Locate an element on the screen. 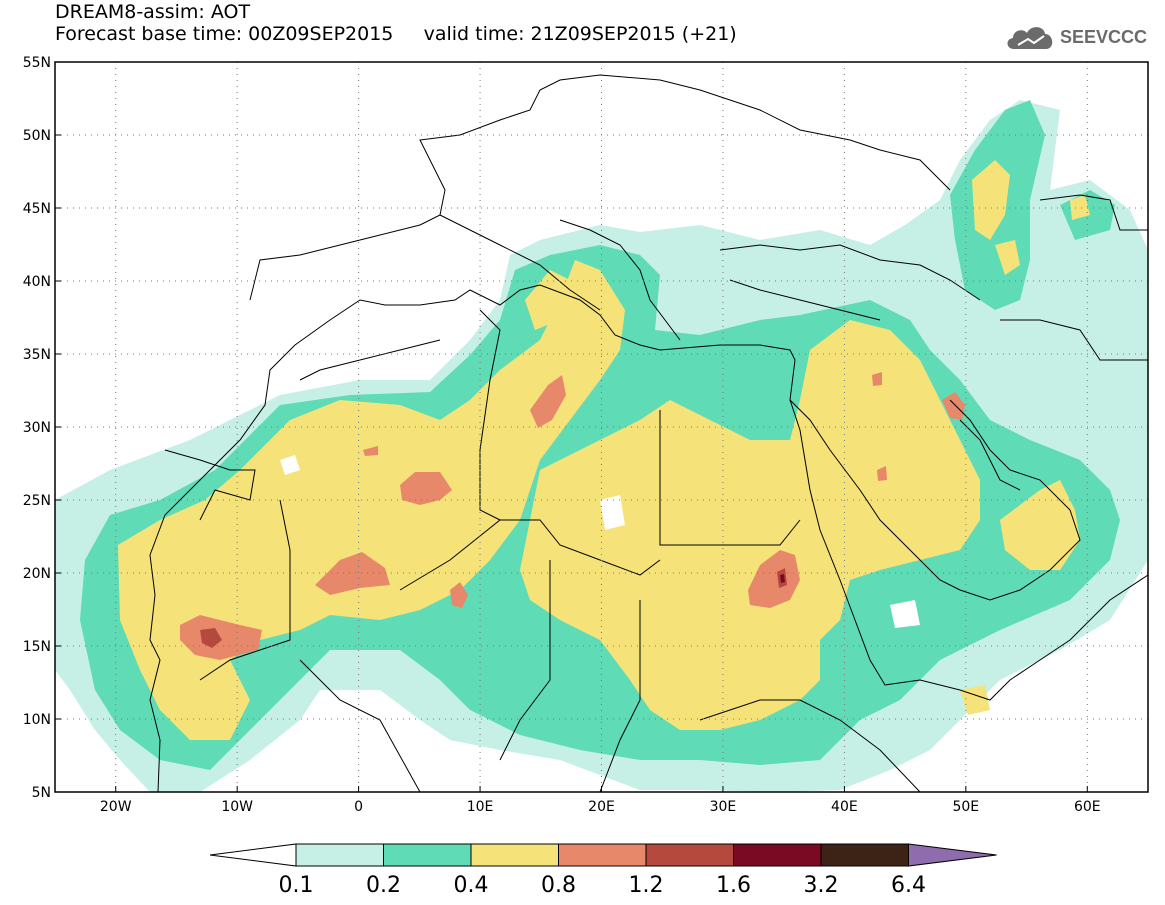  lat-tick-label: 50N is located at coordinates (37, 136).